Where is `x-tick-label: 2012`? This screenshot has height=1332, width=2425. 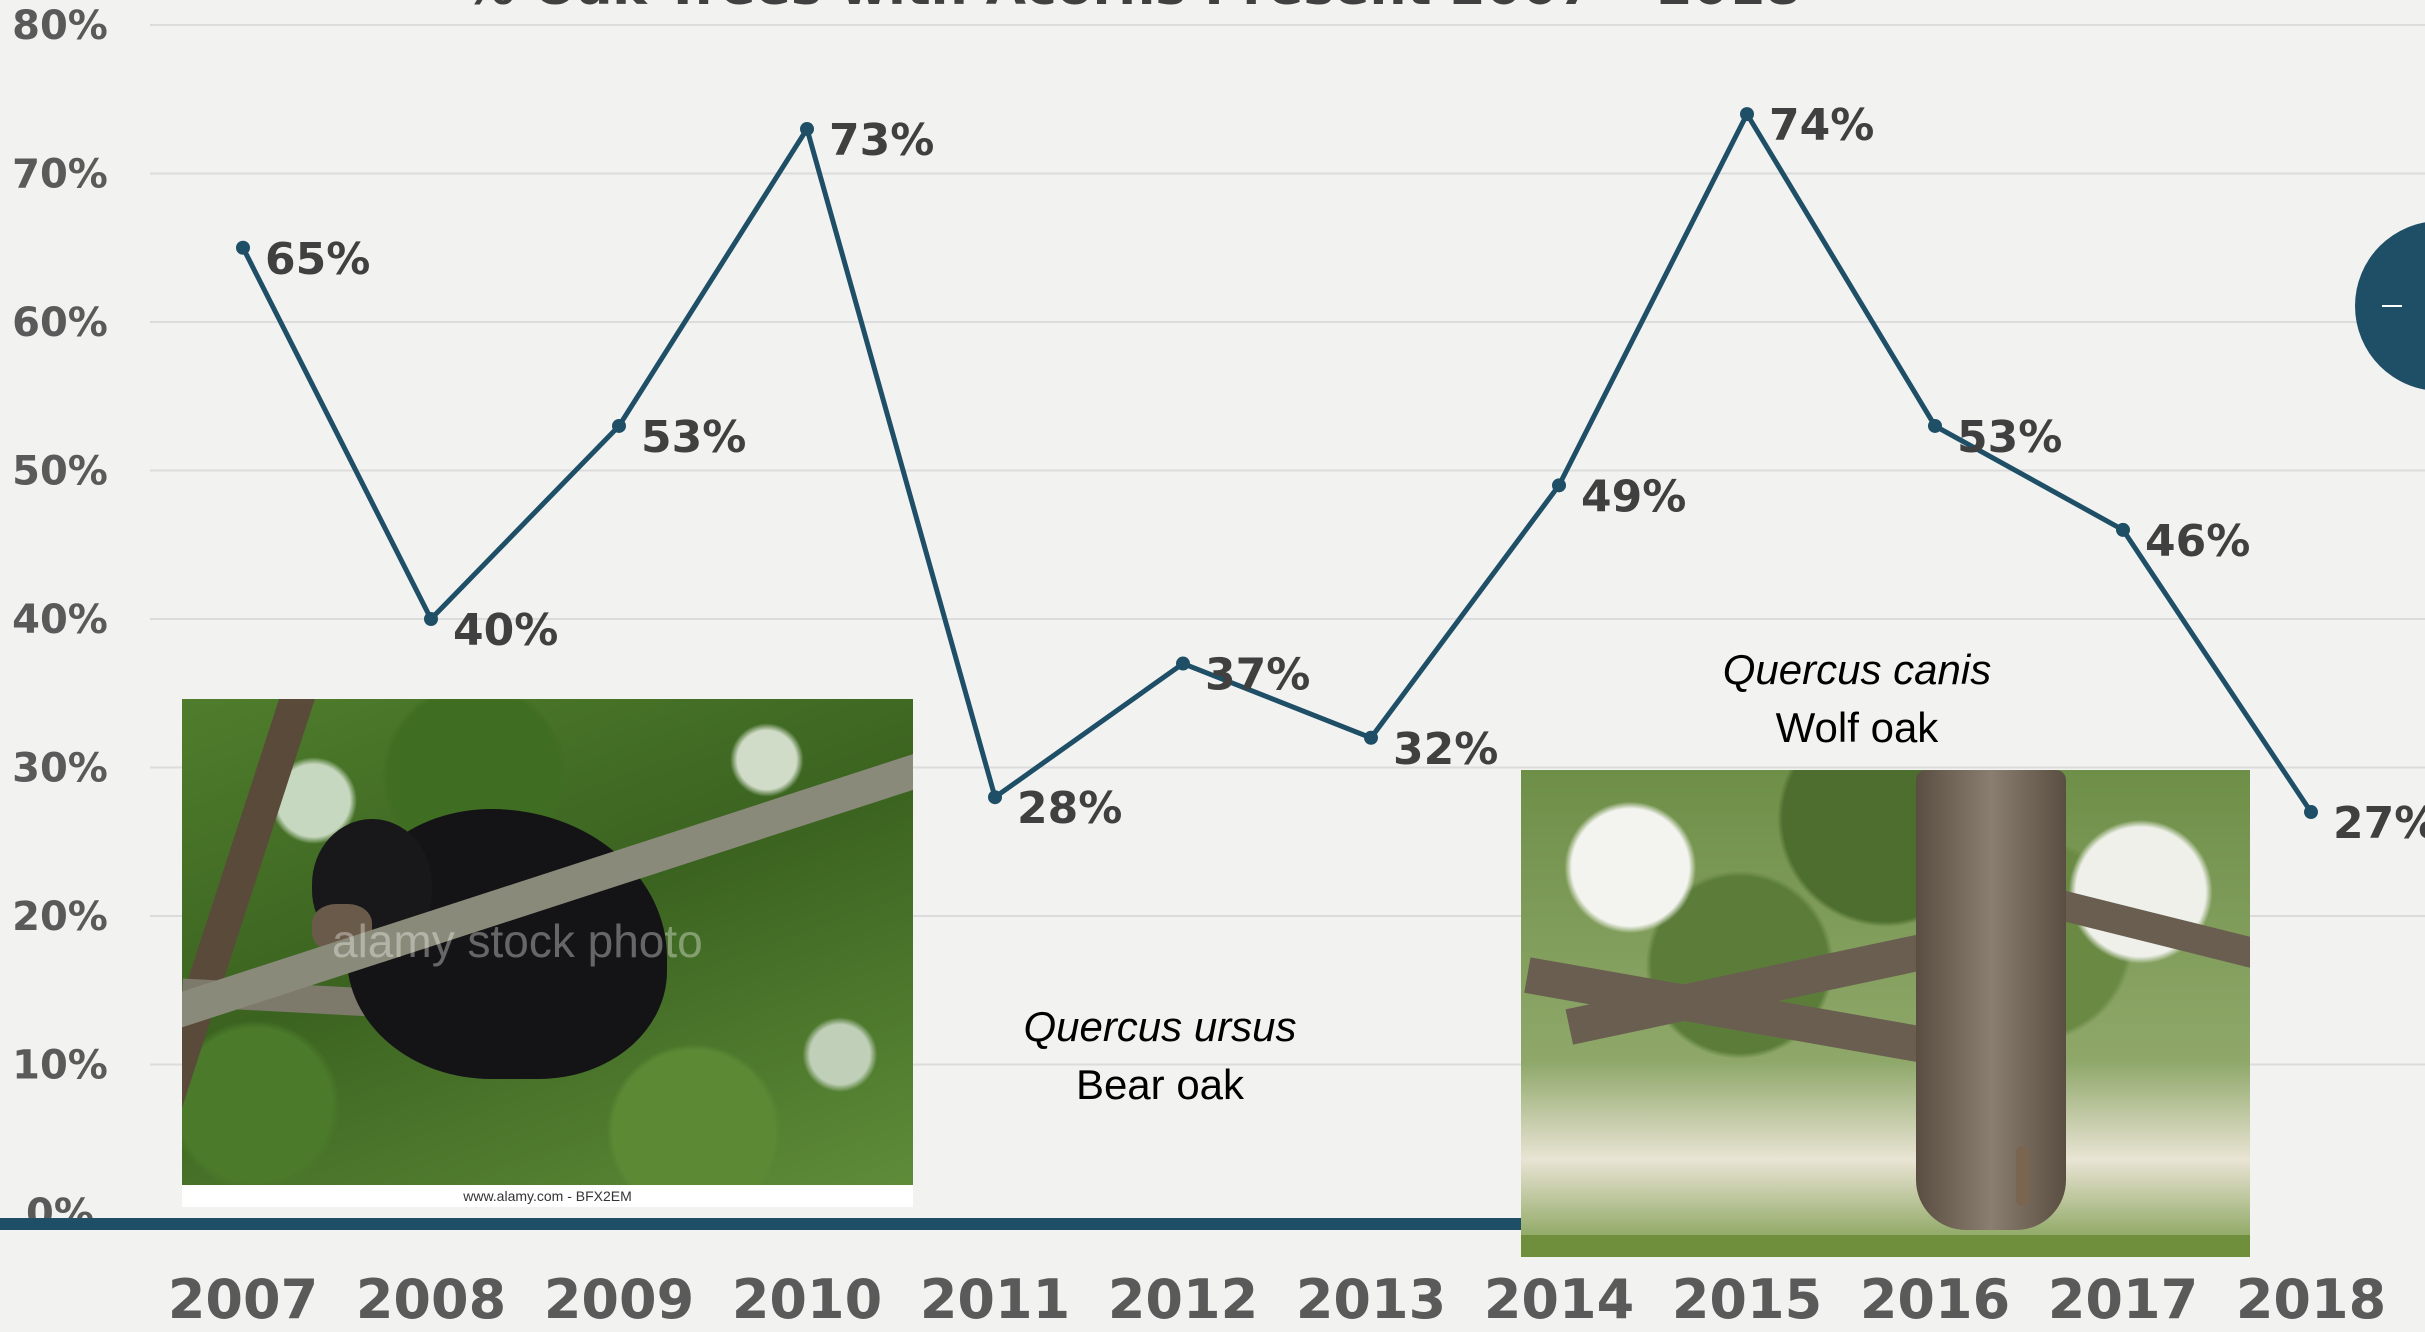 x-tick-label: 2012 is located at coordinates (1183, 1299).